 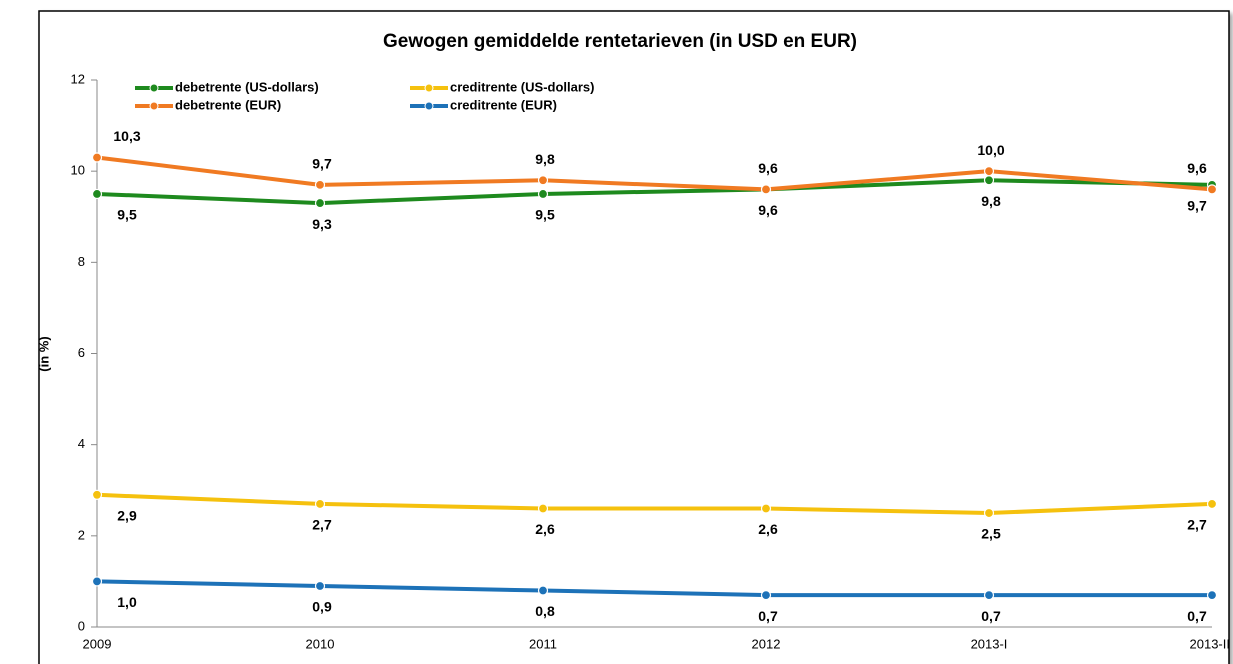 What do you see at coordinates (126, 136) in the screenshot?
I see `data-label: 10,3` at bounding box center [126, 136].